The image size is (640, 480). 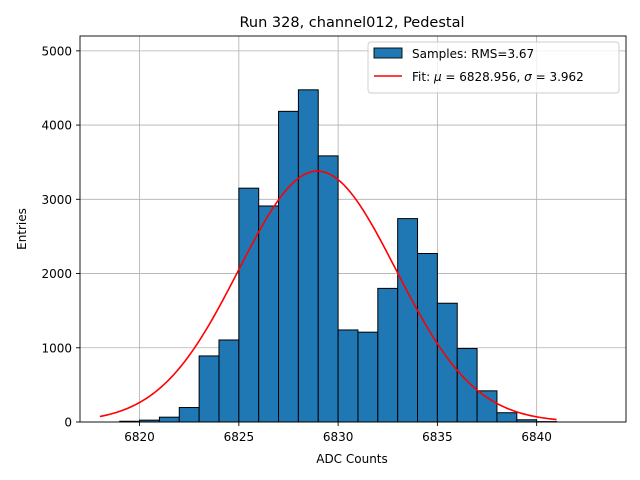 I want to click on legend-fit-label: Fit: μ = 6828.956, σ = 3.962, so click(x=498, y=77).